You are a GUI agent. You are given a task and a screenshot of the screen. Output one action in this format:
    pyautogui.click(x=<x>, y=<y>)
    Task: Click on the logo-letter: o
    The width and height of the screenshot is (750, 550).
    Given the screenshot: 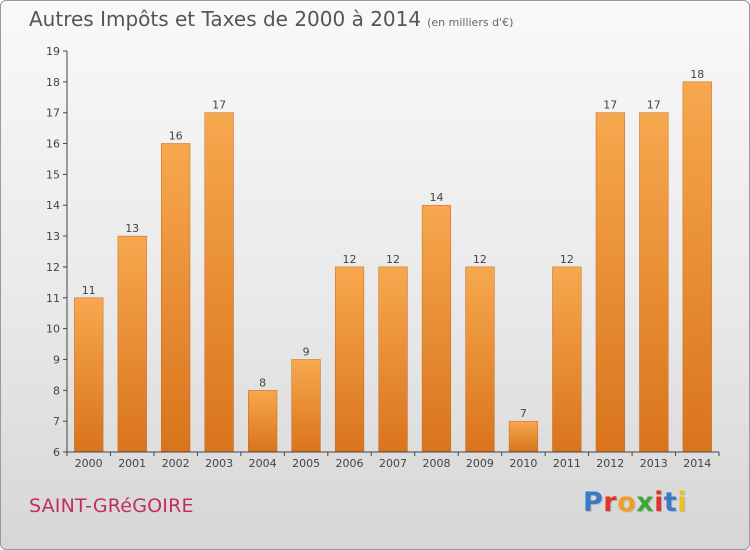 What is the action you would take?
    pyautogui.click(x=627, y=502)
    